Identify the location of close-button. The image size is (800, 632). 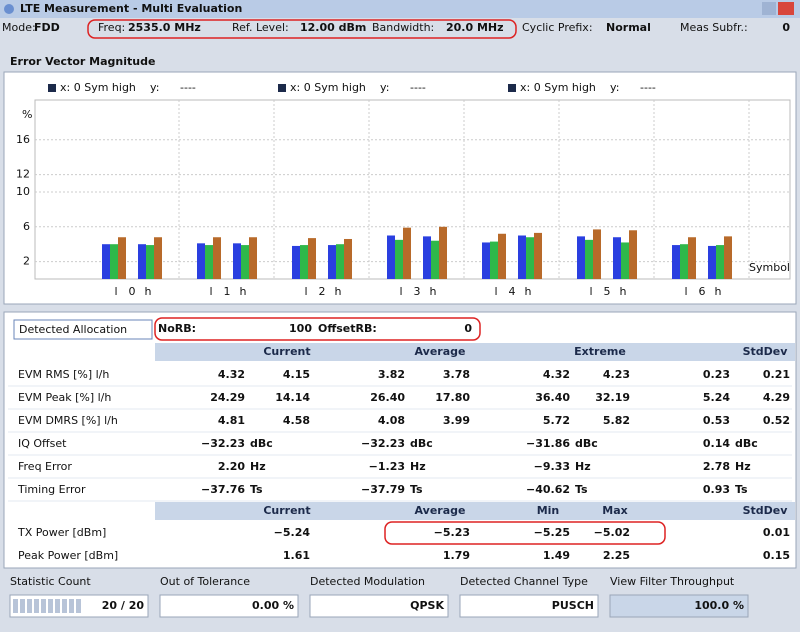
(786, 8).